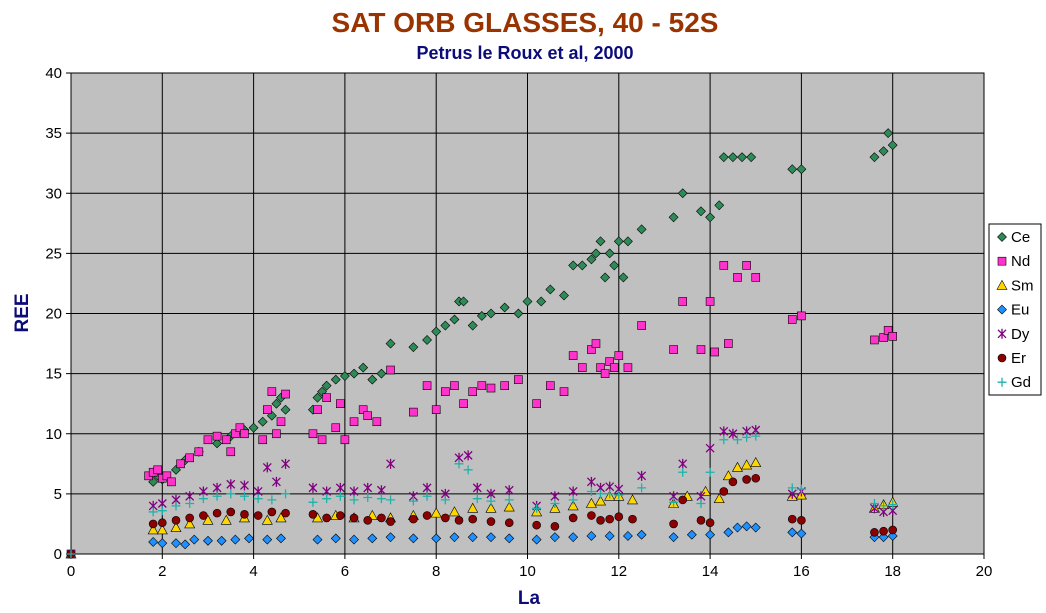 The width and height of the screenshot is (1046, 613). Describe the element at coordinates (58, 494) in the screenshot. I see `y-tick-label: 5` at that location.